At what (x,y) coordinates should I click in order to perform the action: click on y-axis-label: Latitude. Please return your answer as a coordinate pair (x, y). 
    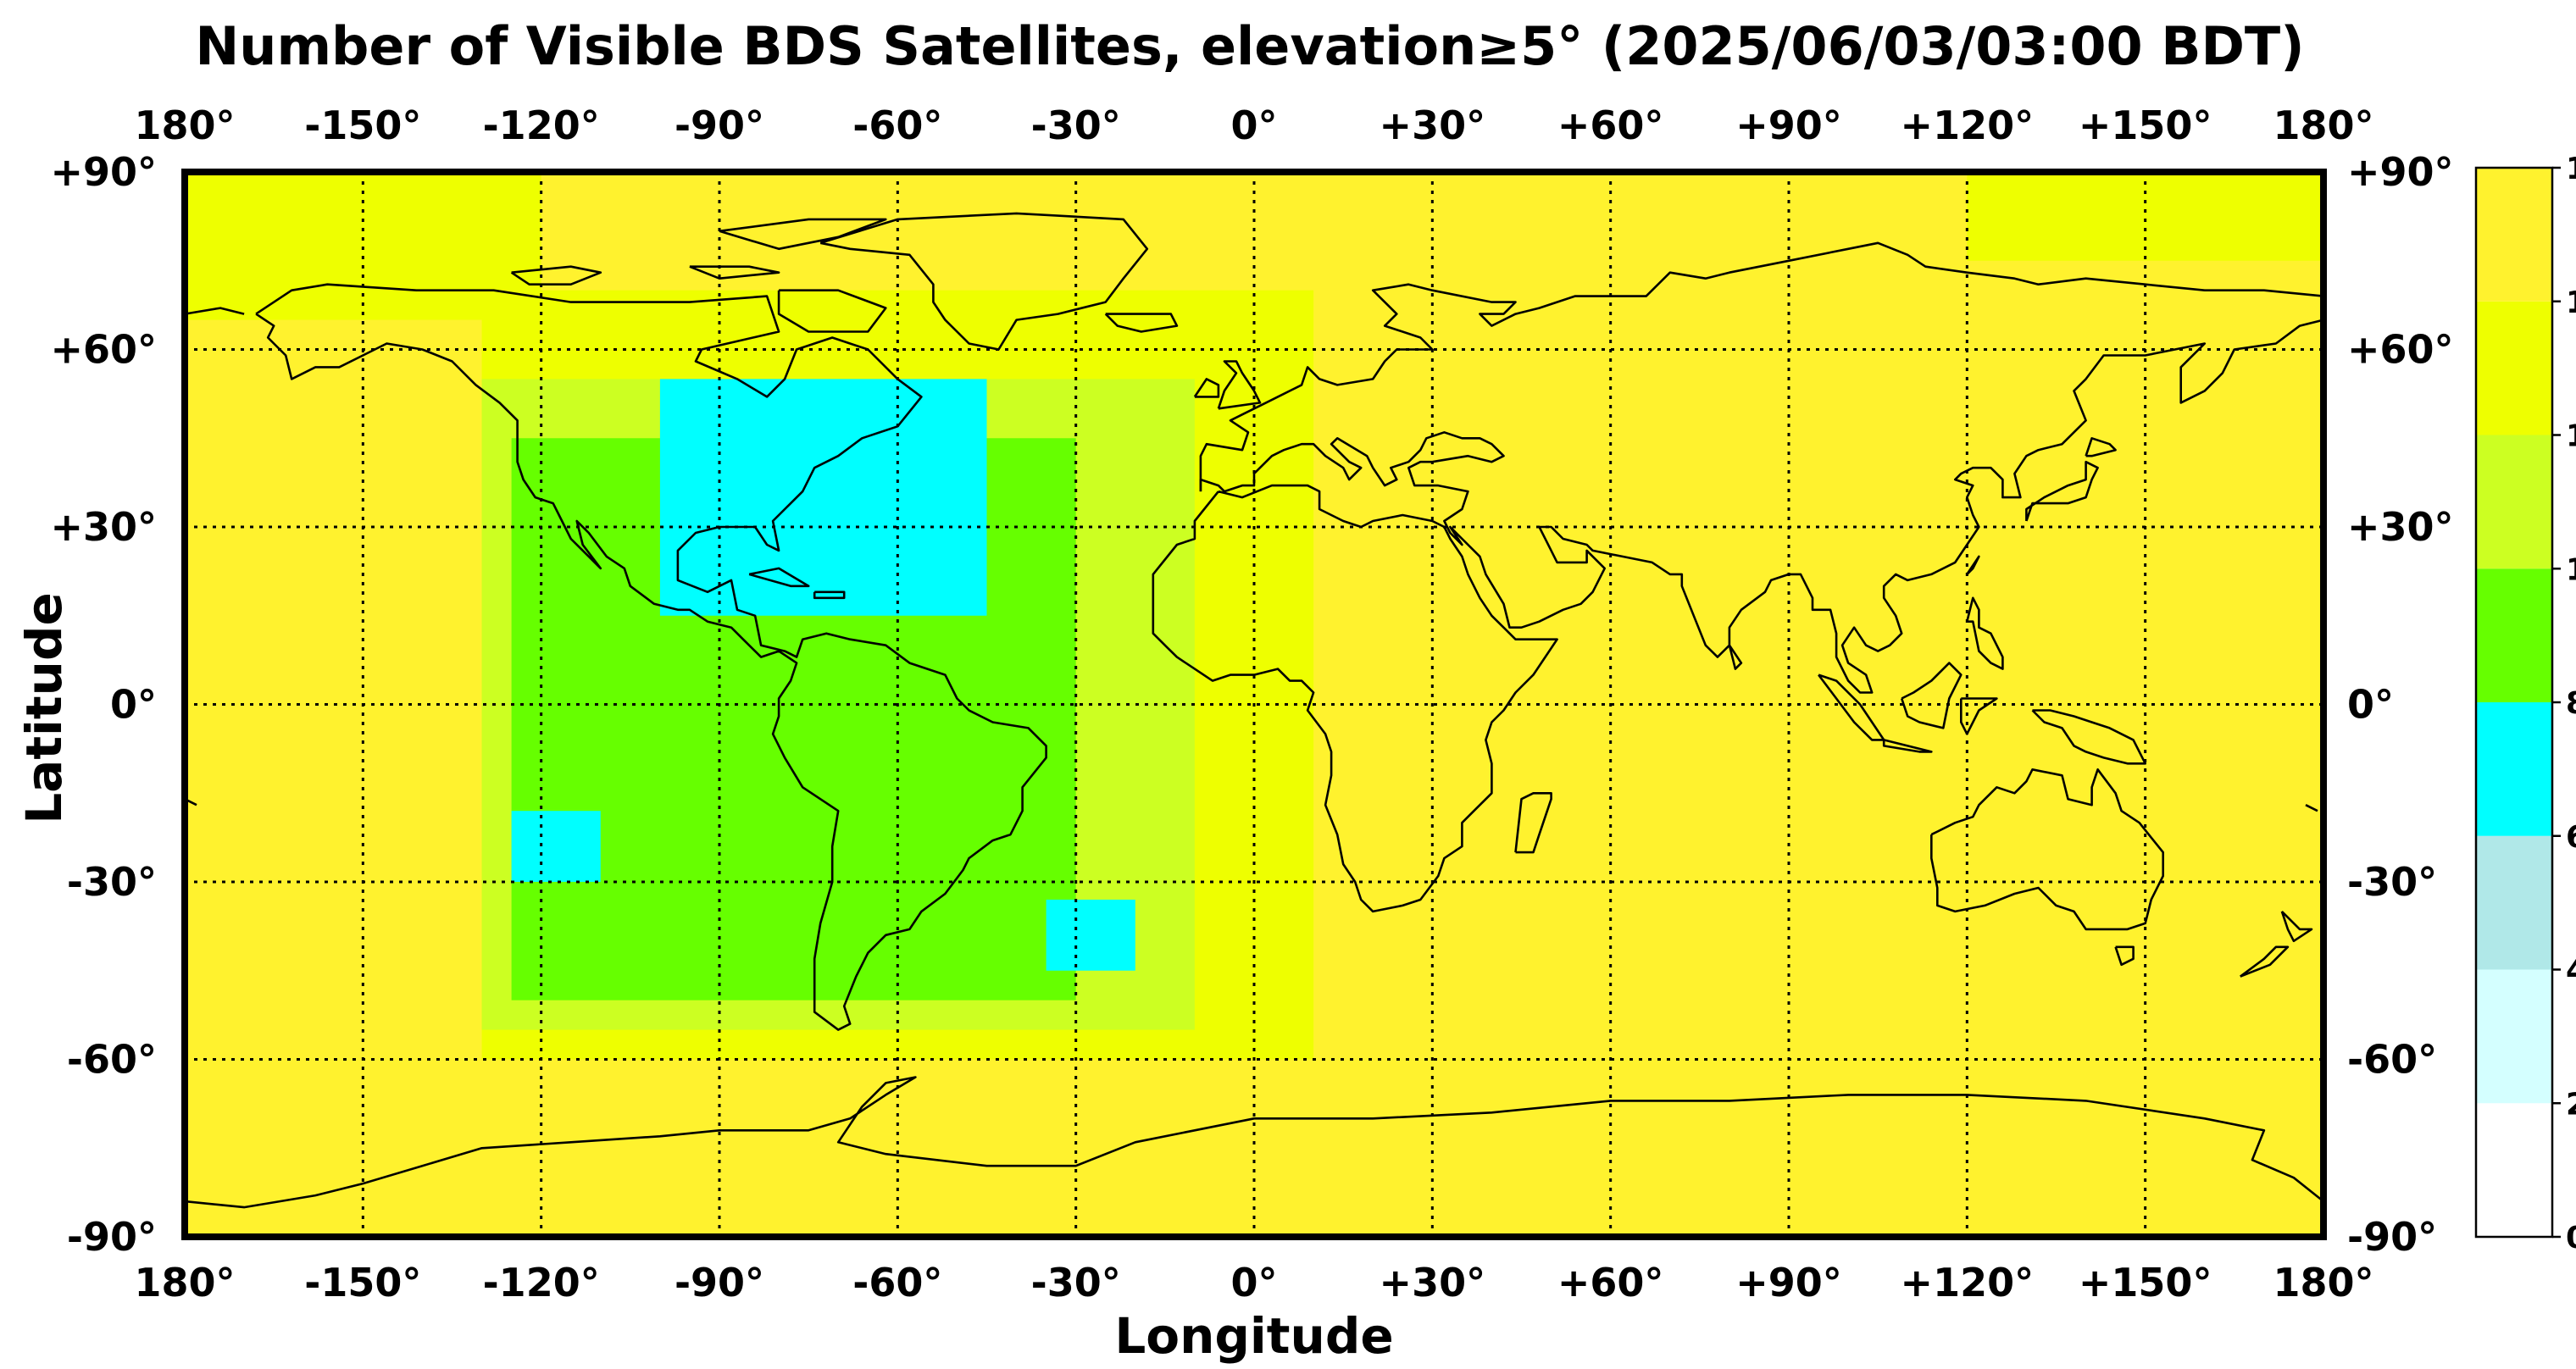
    Looking at the image, I should click on (44, 708).